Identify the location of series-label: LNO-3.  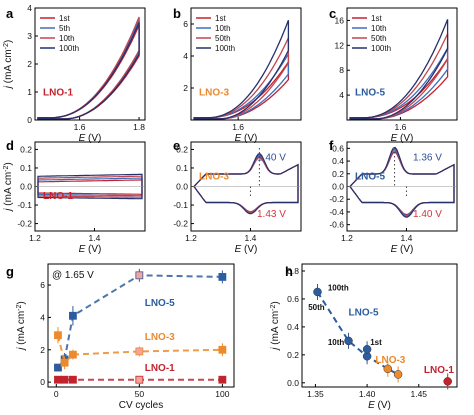
(160, 337).